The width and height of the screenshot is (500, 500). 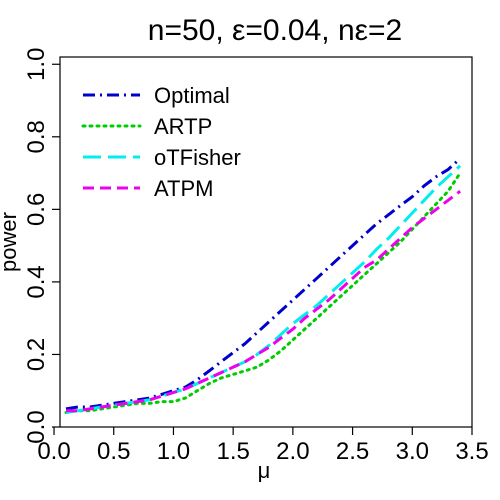 I want to click on x-axis-label: μ, so click(x=264, y=470).